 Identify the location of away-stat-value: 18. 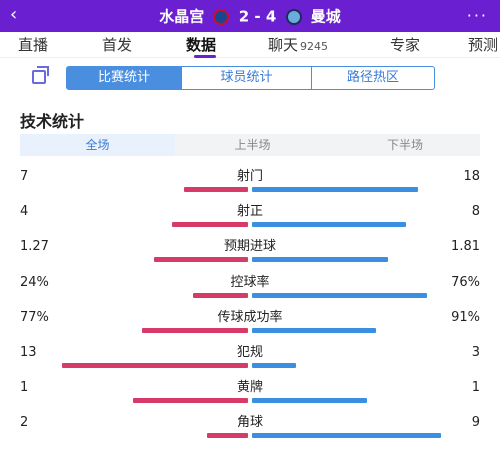
(471, 176).